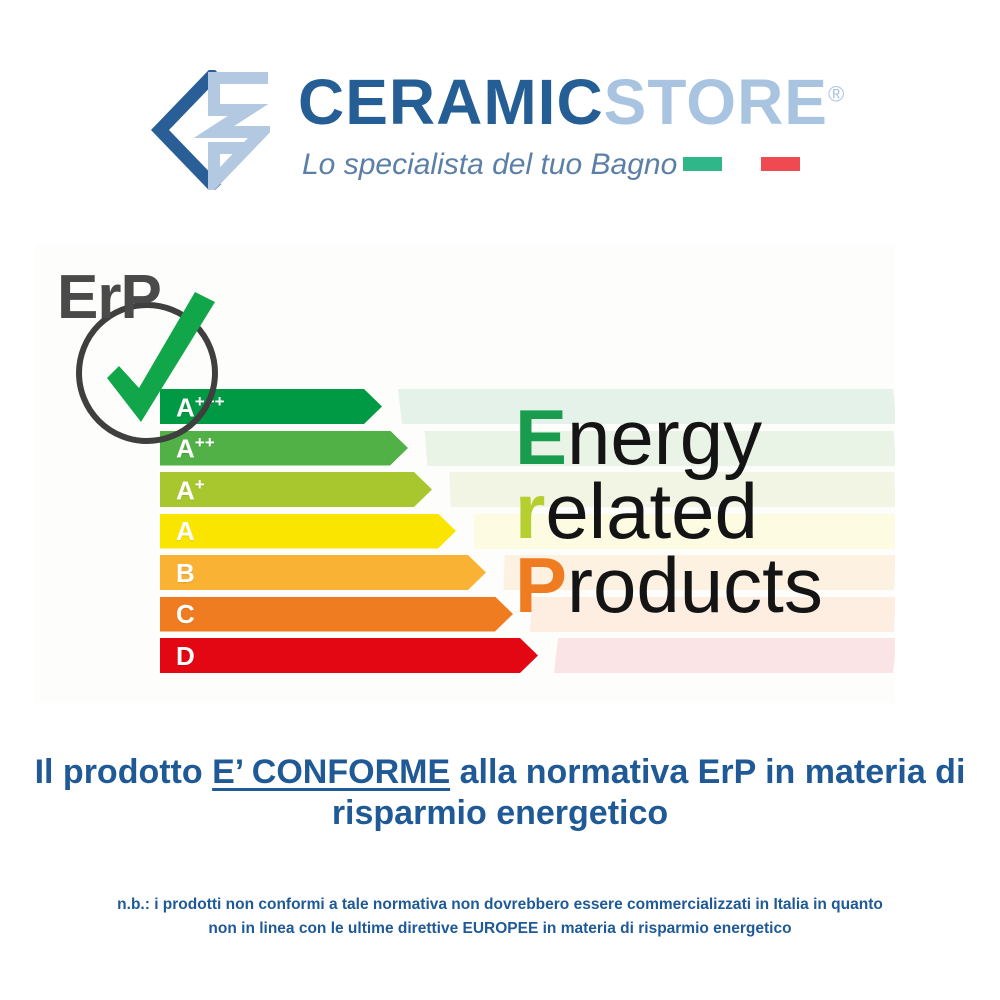 The width and height of the screenshot is (1000, 1000). Describe the element at coordinates (204, 443) in the screenshot. I see `energy-class-plus: ++` at that location.